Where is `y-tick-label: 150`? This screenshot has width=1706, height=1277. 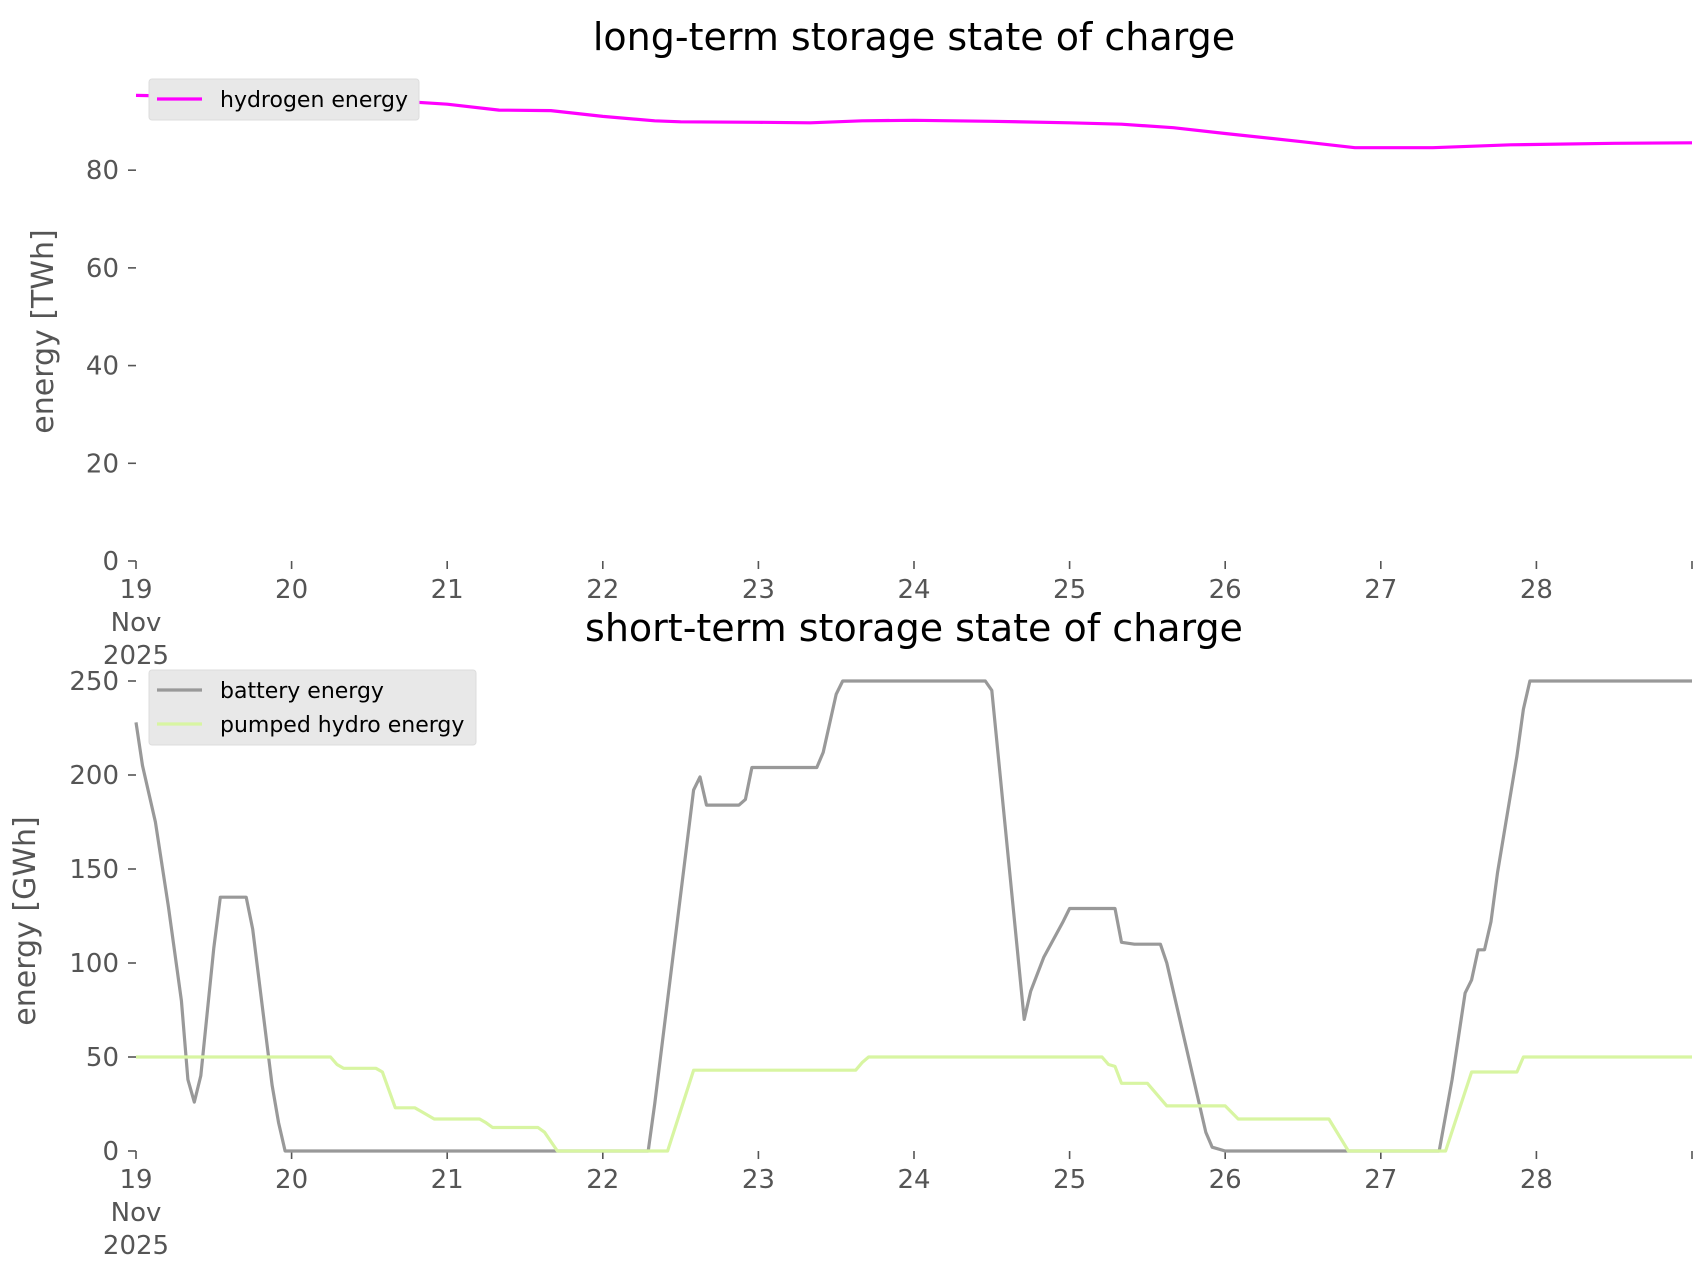
y-tick-label: 150 is located at coordinates (94, 870).